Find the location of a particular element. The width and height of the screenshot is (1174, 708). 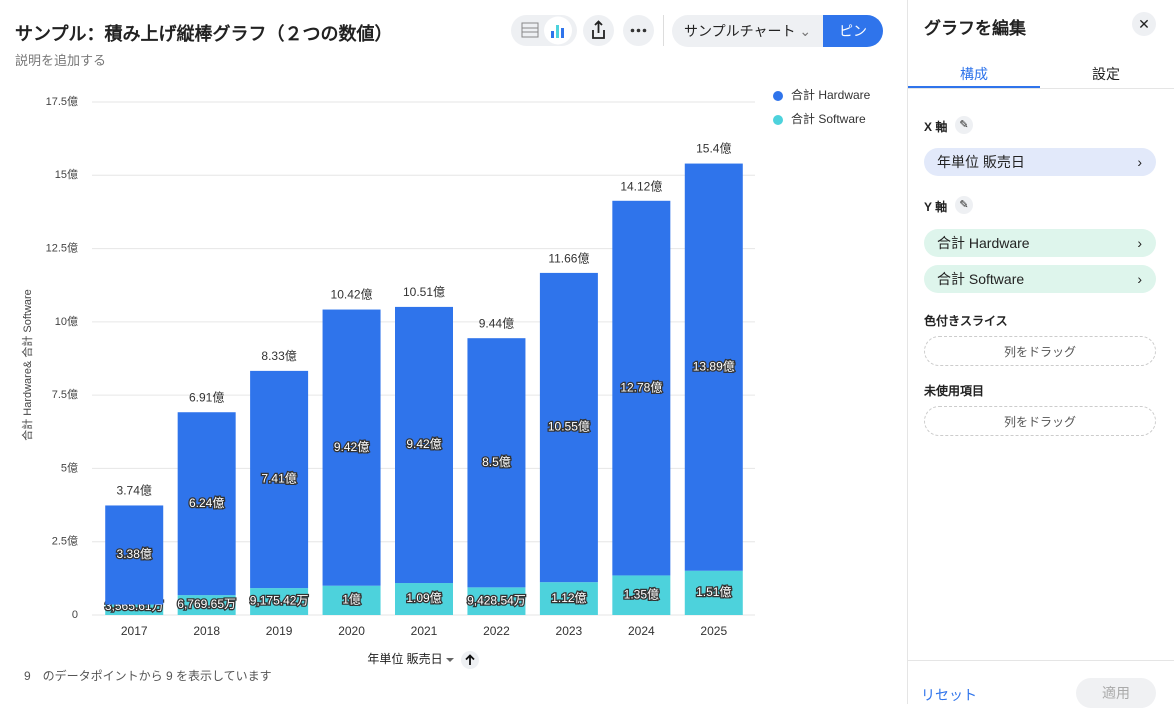

field-pill: 合計 Hardware › is located at coordinates (1040, 243).